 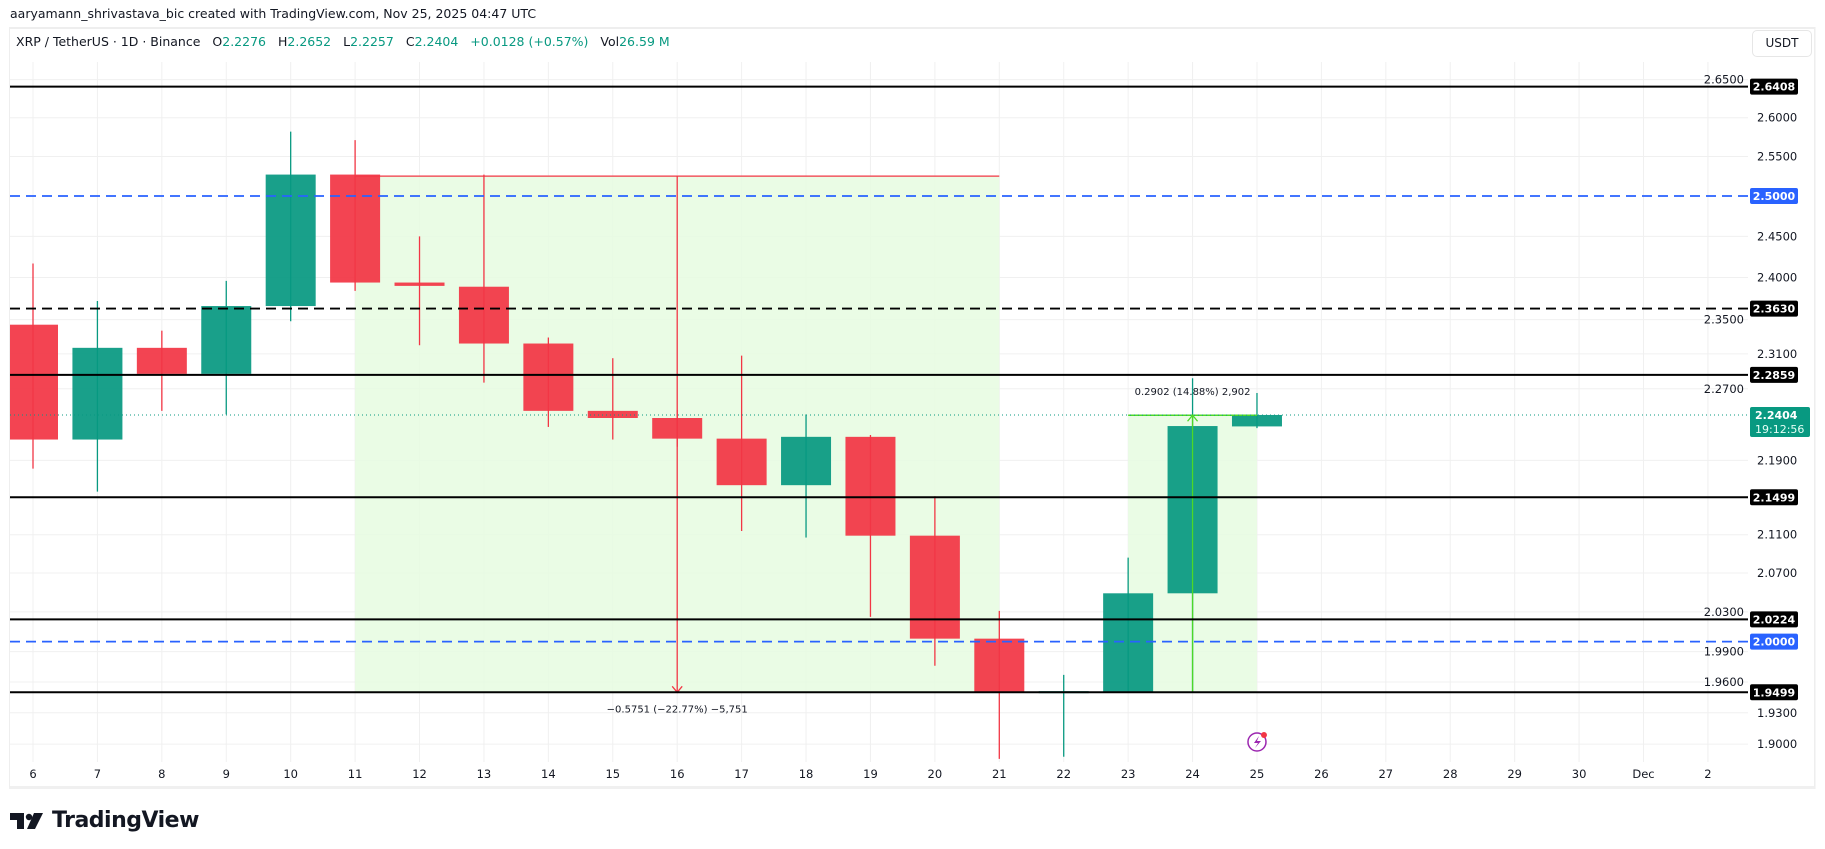 What do you see at coordinates (1063, 774) in the screenshot?
I see `date-tick-label: 22` at bounding box center [1063, 774].